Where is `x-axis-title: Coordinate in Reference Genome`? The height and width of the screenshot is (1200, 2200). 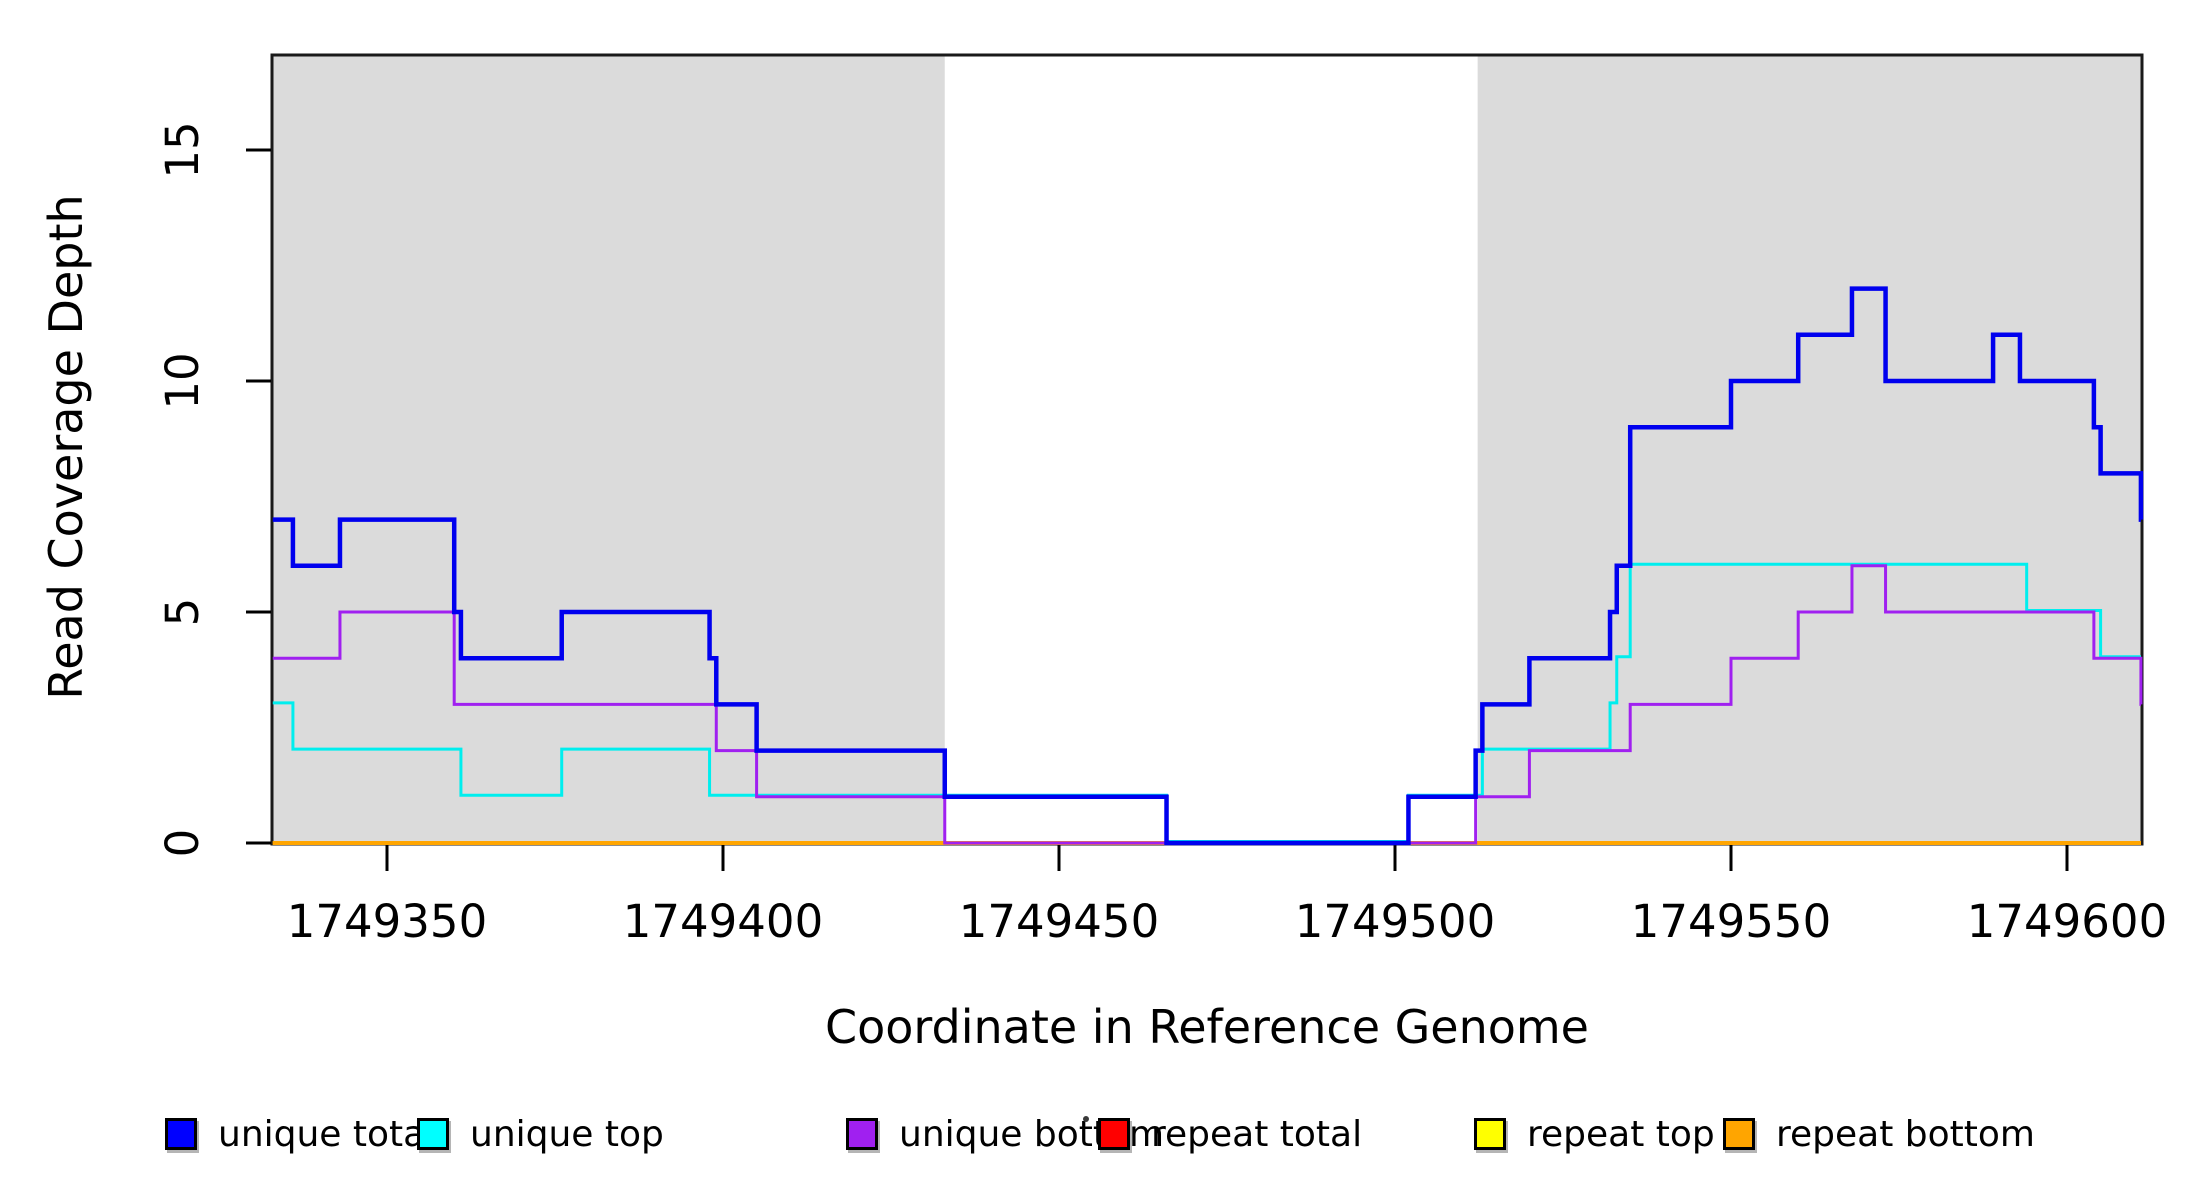
x-axis-title: Coordinate in Reference Genome is located at coordinates (1207, 1027).